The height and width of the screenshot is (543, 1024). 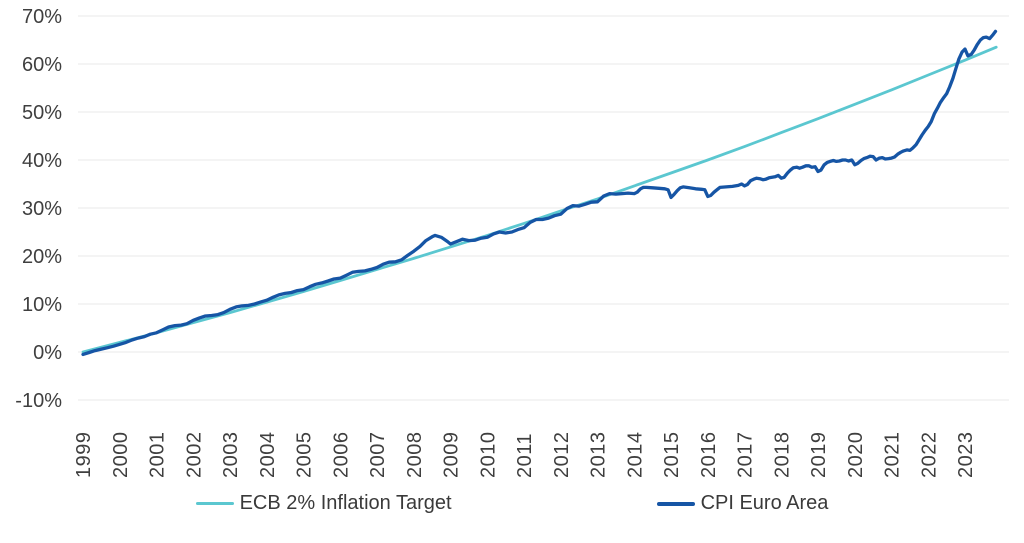 I want to click on x-axis-label: 2021, so click(x=893, y=455).